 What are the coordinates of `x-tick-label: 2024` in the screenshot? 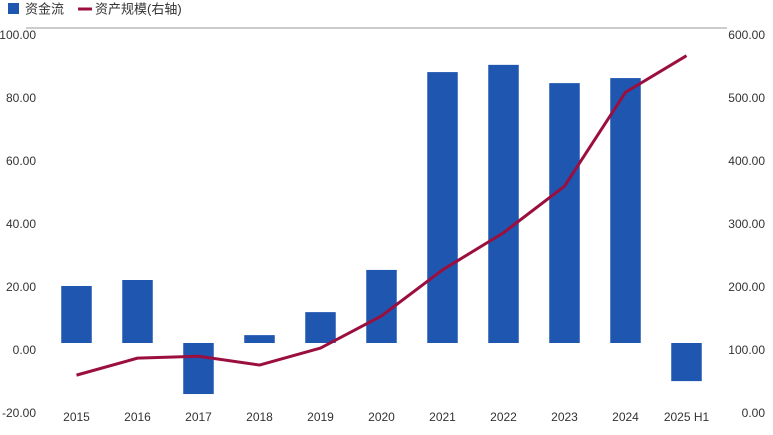 It's located at (625, 417).